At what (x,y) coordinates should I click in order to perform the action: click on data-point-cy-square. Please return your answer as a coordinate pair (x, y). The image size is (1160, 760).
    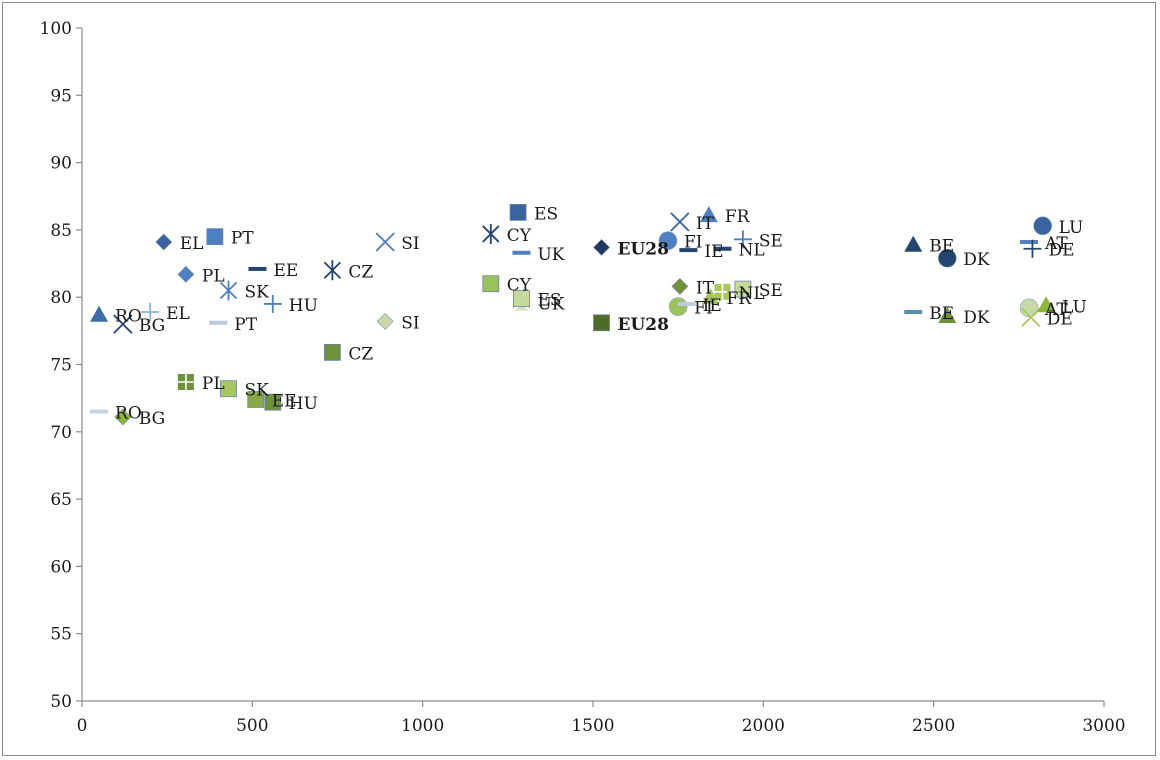
    Looking at the image, I should click on (491, 284).